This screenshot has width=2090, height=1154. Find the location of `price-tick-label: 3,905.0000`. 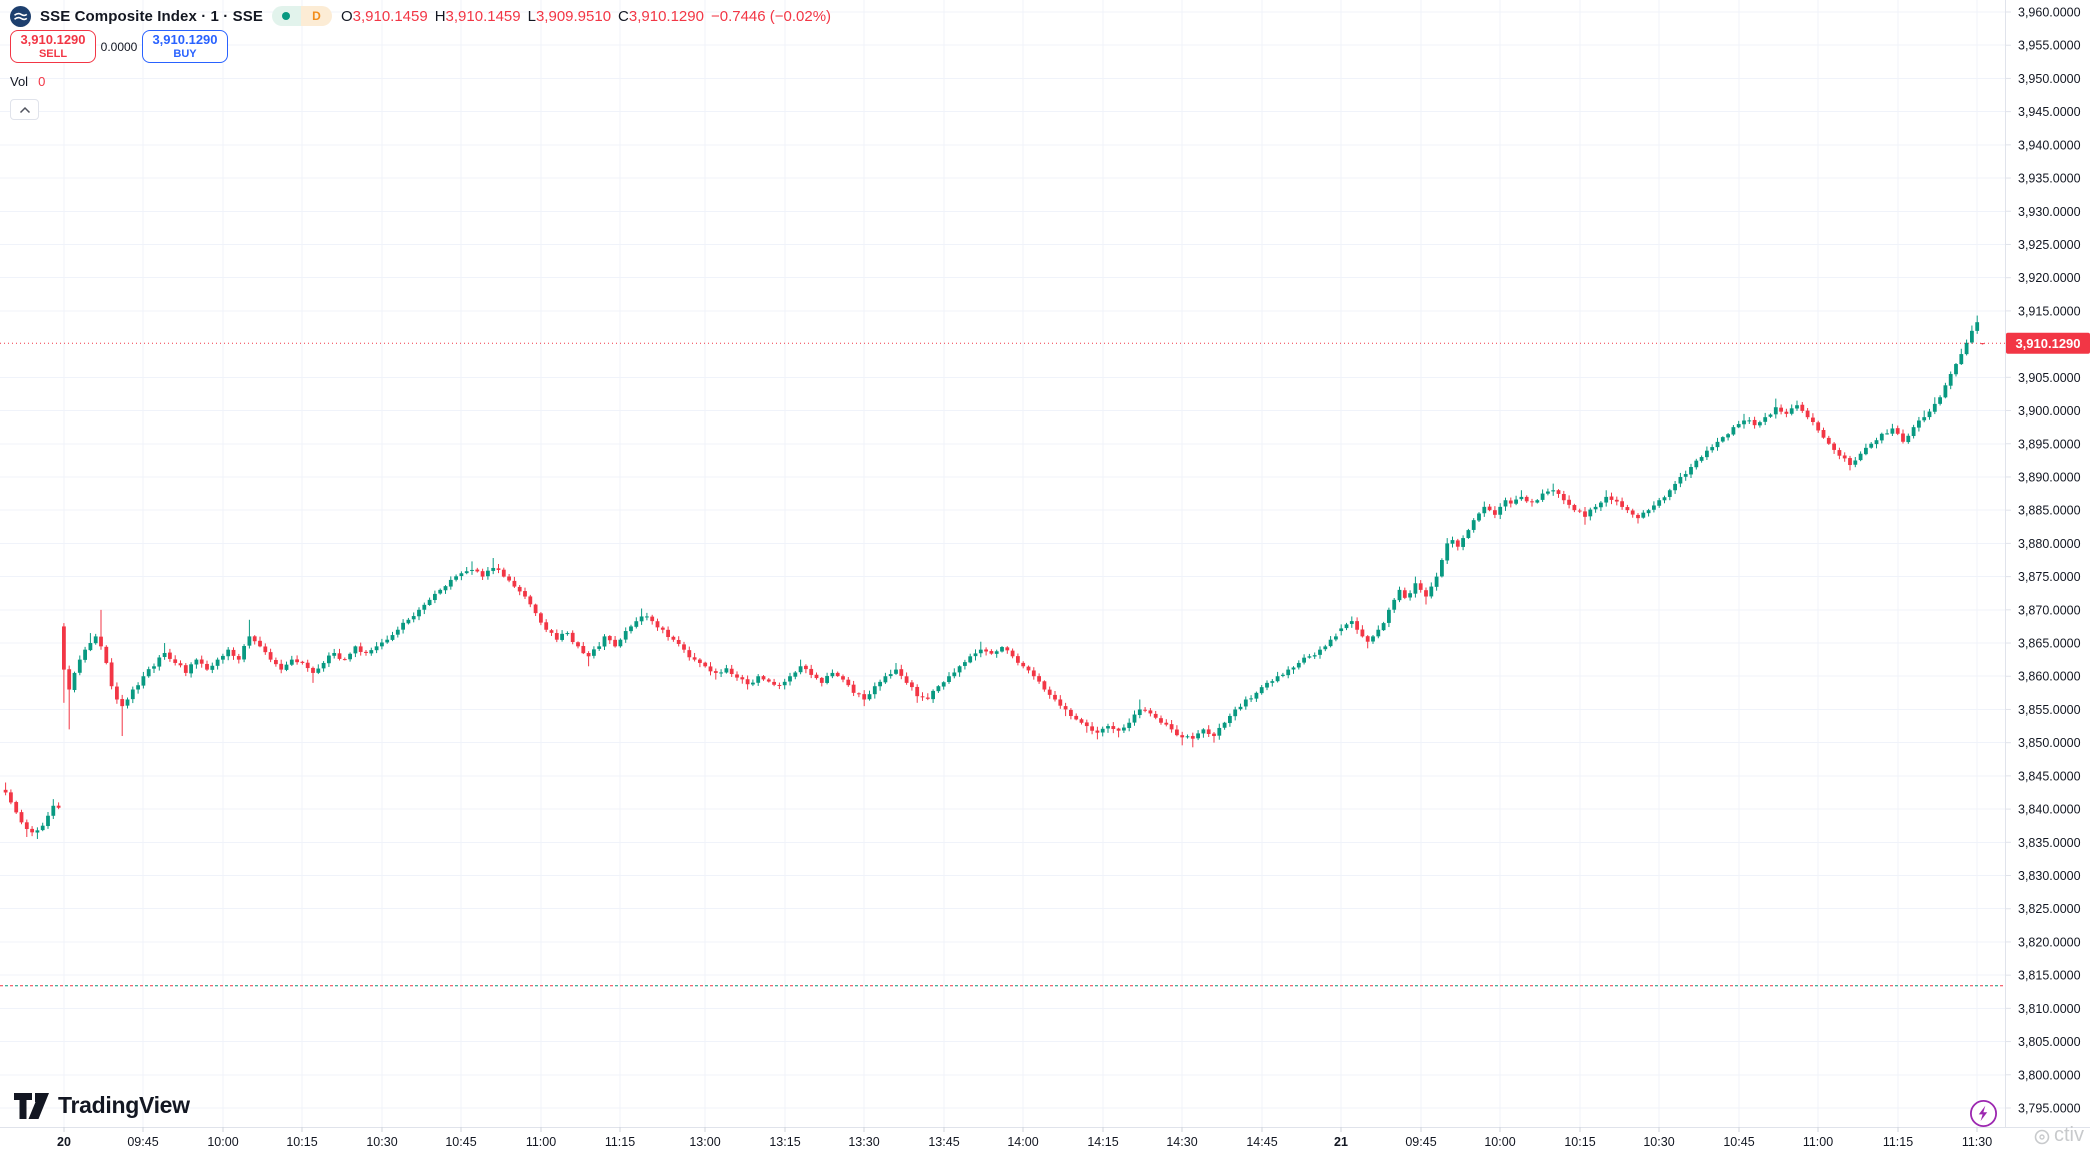

price-tick-label: 3,905.0000 is located at coordinates (2049, 378).